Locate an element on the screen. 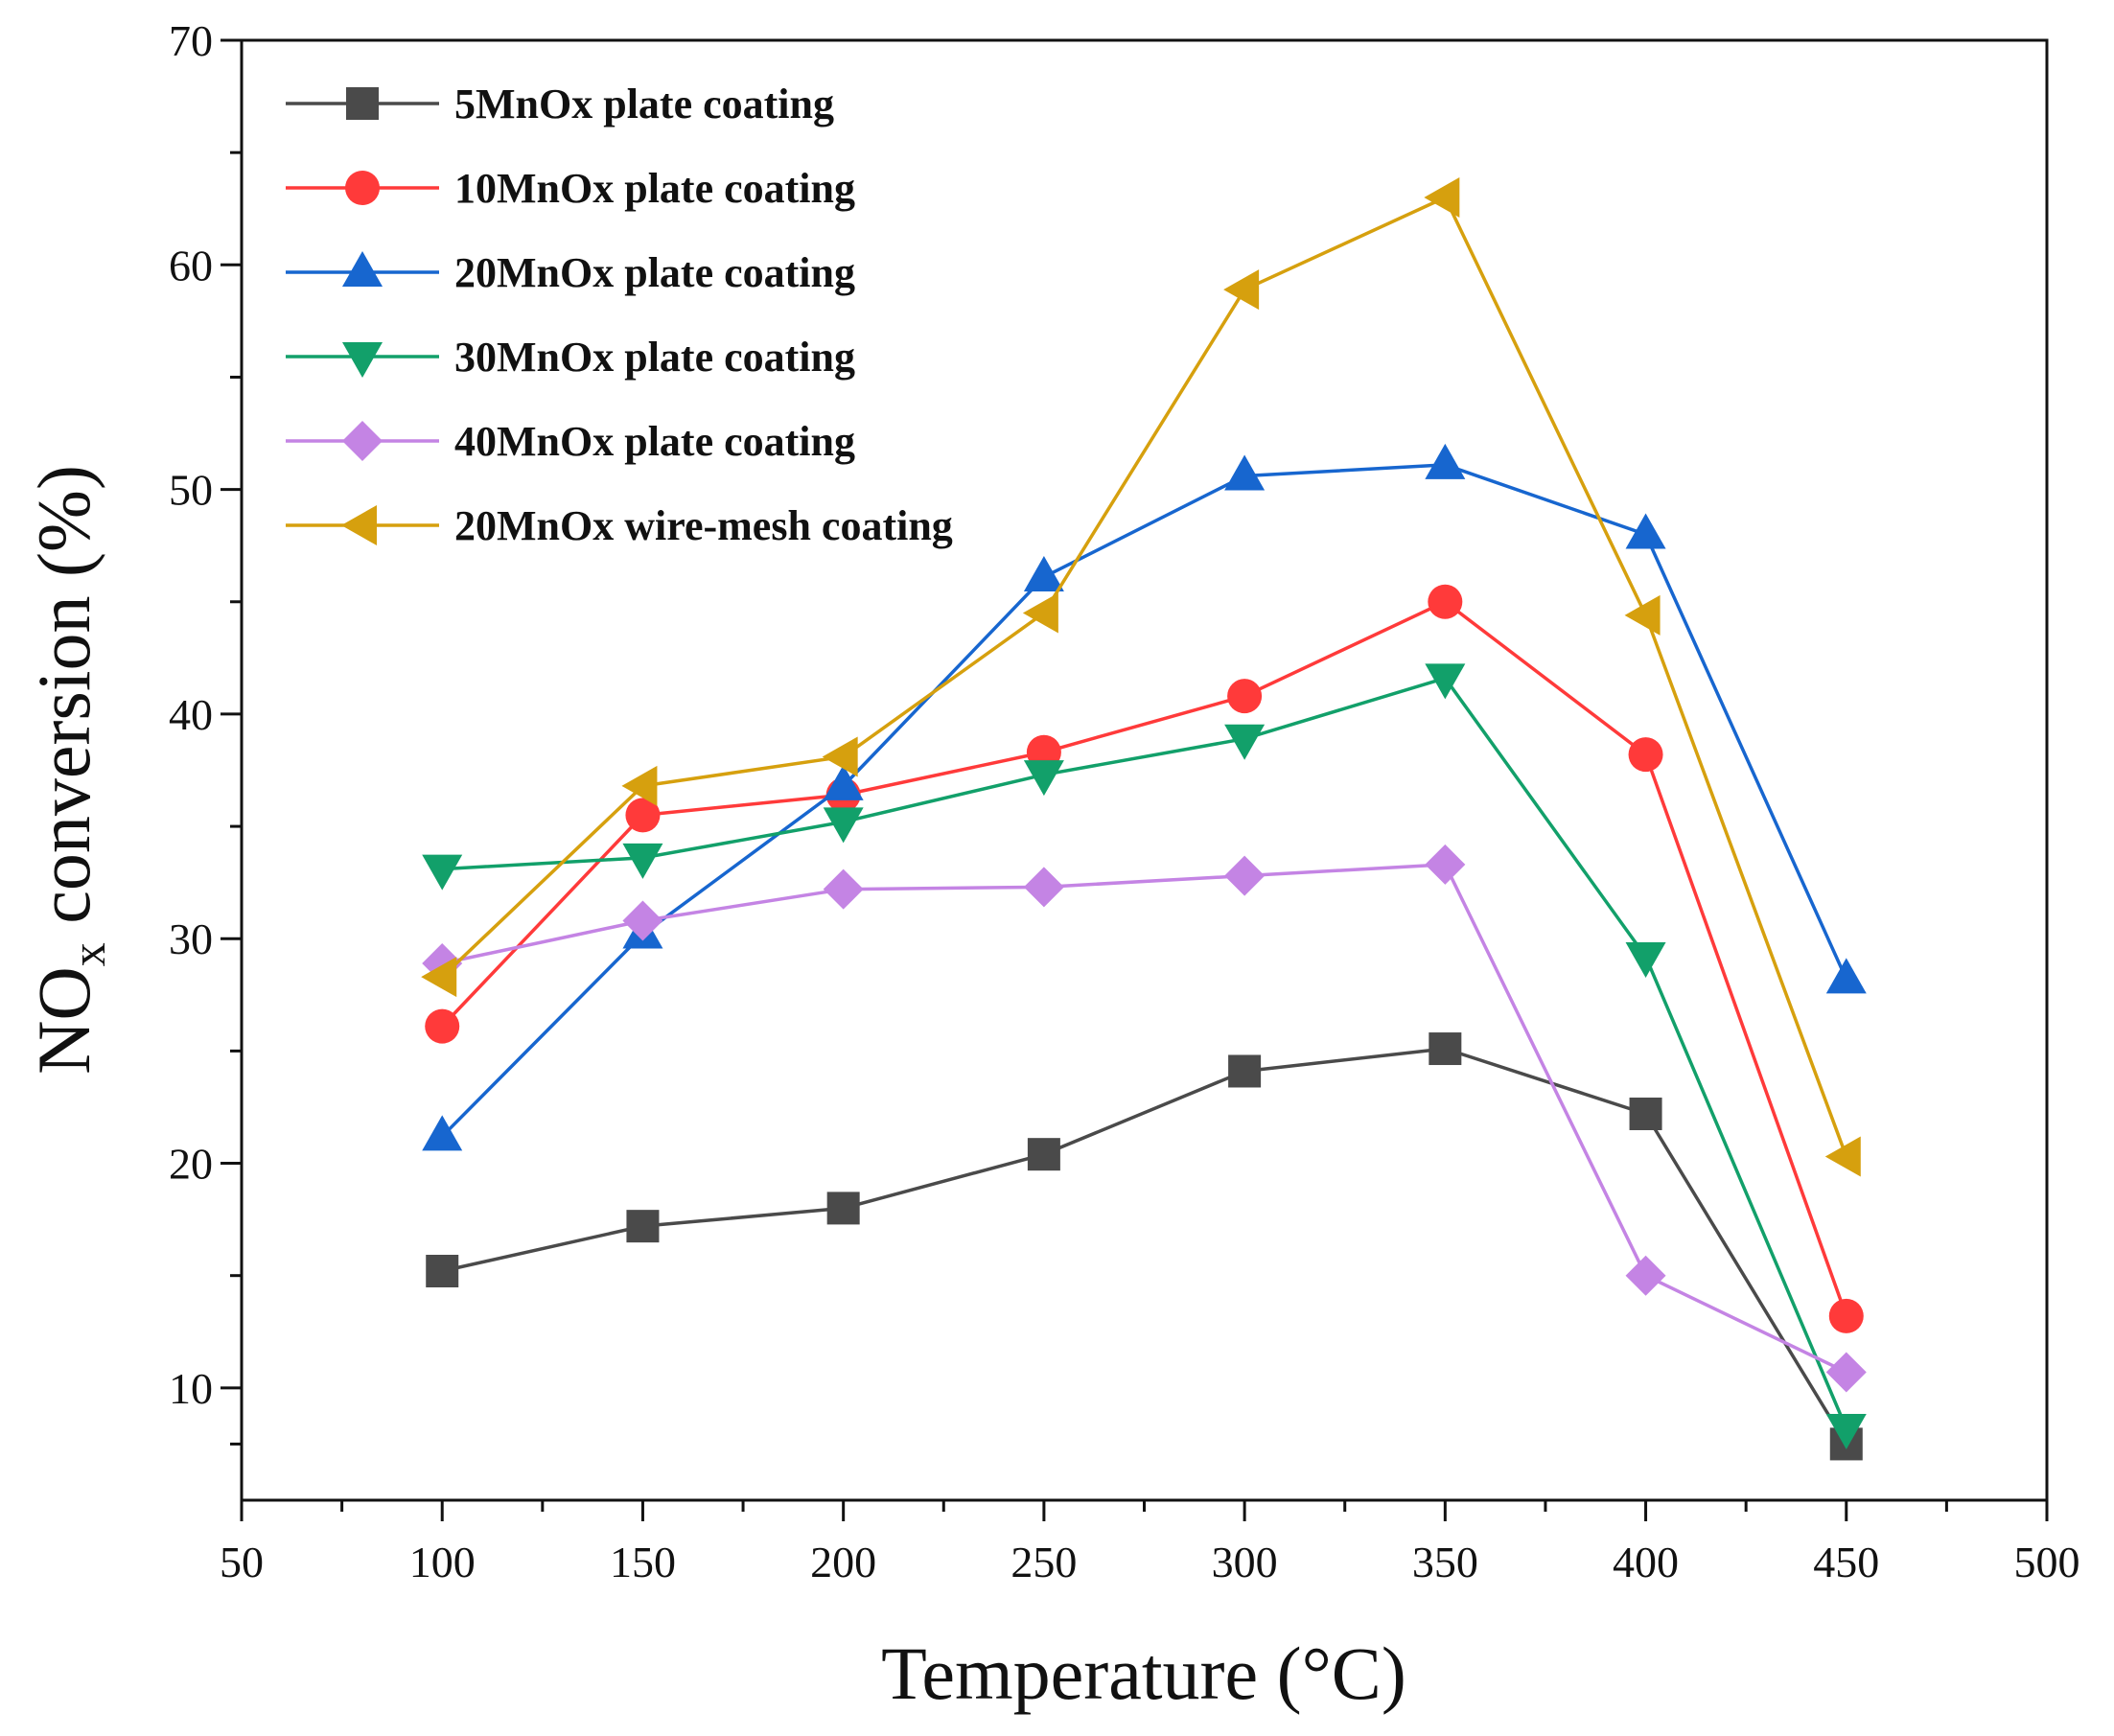 The width and height of the screenshot is (2114, 1736). x-tick-label: 200 is located at coordinates (843, 1562).